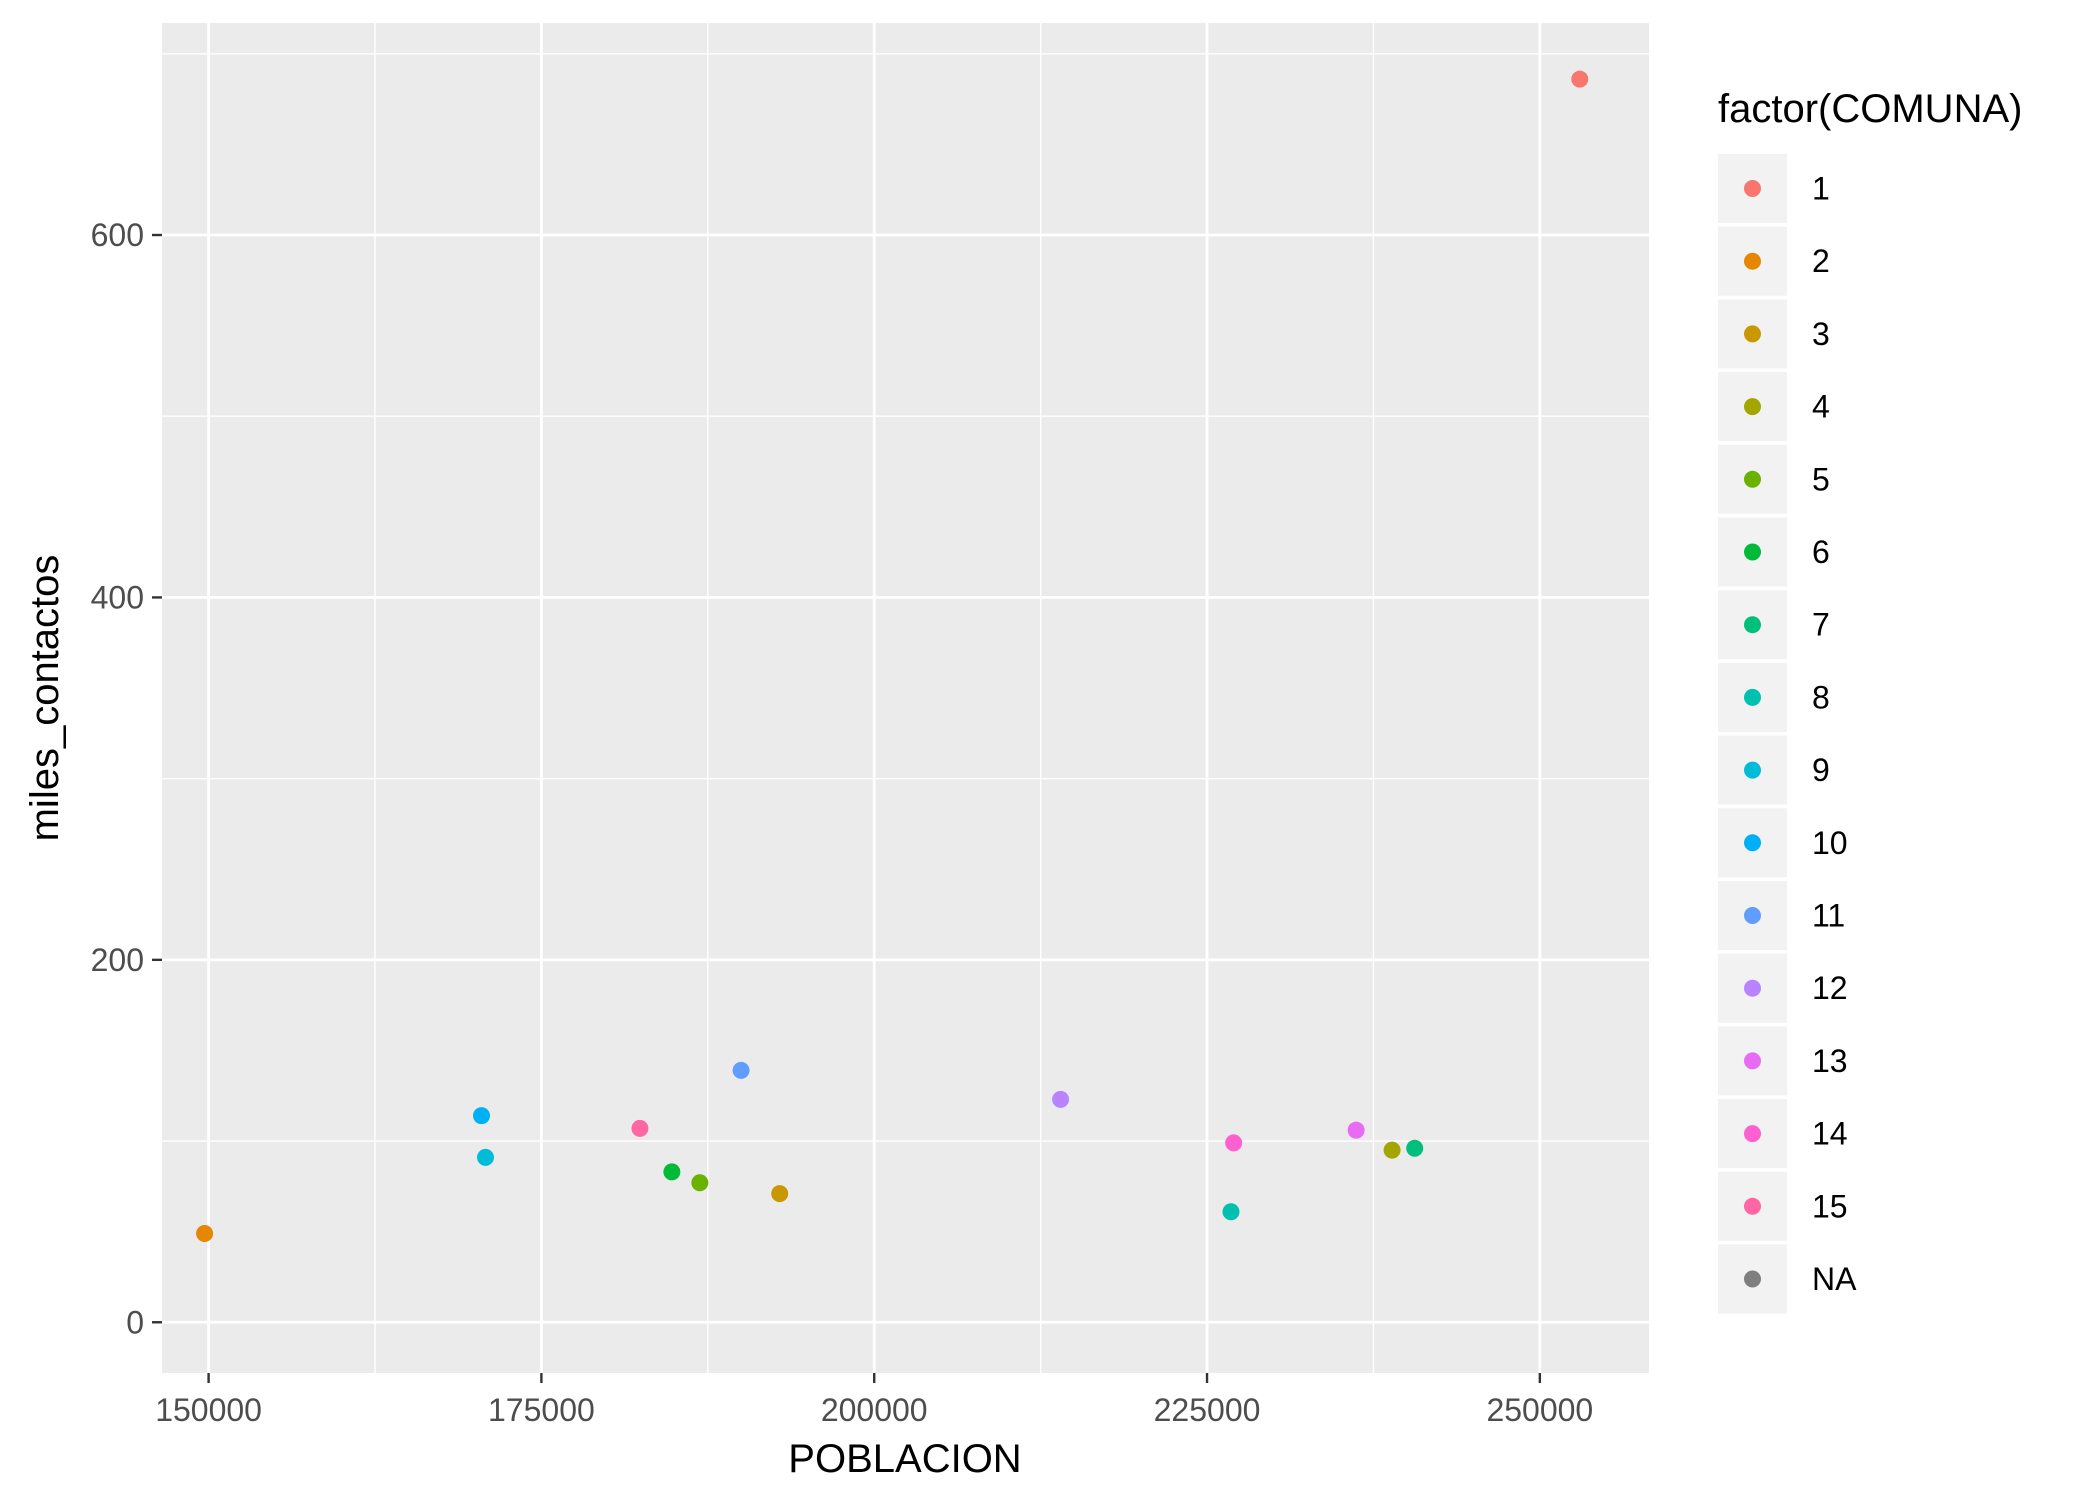  Describe the element at coordinates (208, 1410) in the screenshot. I see `x-tick-label: 150000` at that location.